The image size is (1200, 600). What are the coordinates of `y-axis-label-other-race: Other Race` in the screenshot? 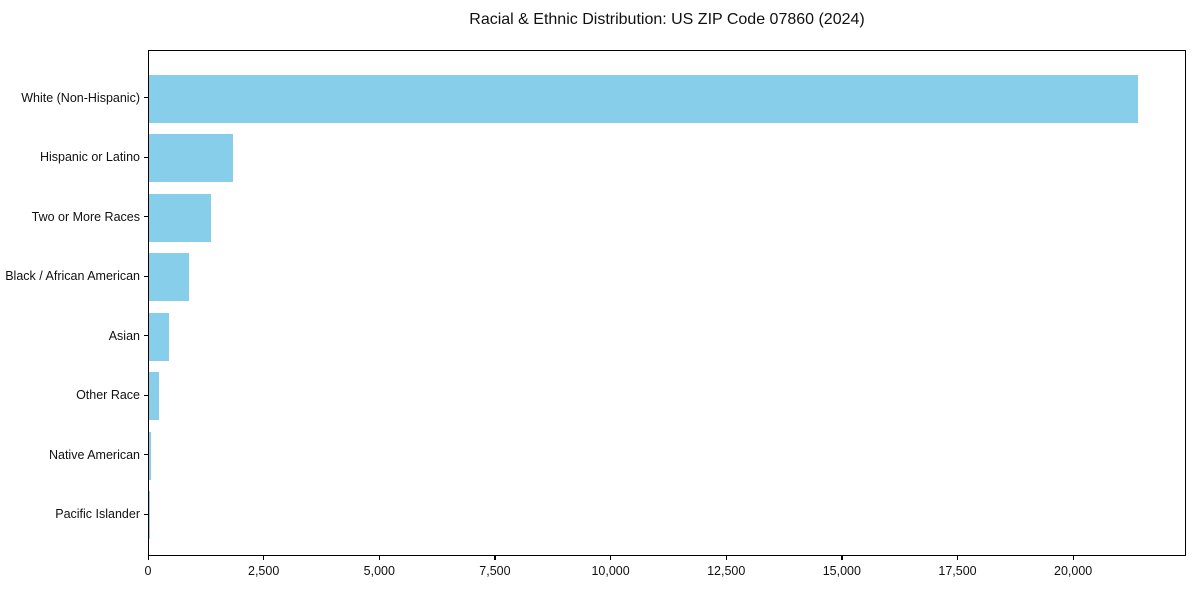 It's located at (108, 394).